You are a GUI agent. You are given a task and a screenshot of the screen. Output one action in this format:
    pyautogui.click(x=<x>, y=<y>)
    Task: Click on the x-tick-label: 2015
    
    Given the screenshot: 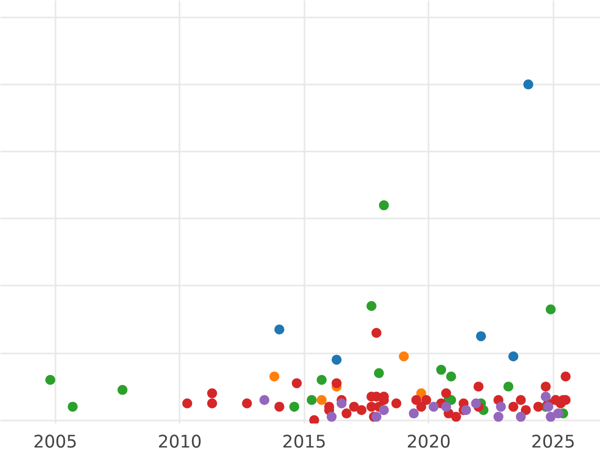 What is the action you would take?
    pyautogui.click(x=304, y=441)
    